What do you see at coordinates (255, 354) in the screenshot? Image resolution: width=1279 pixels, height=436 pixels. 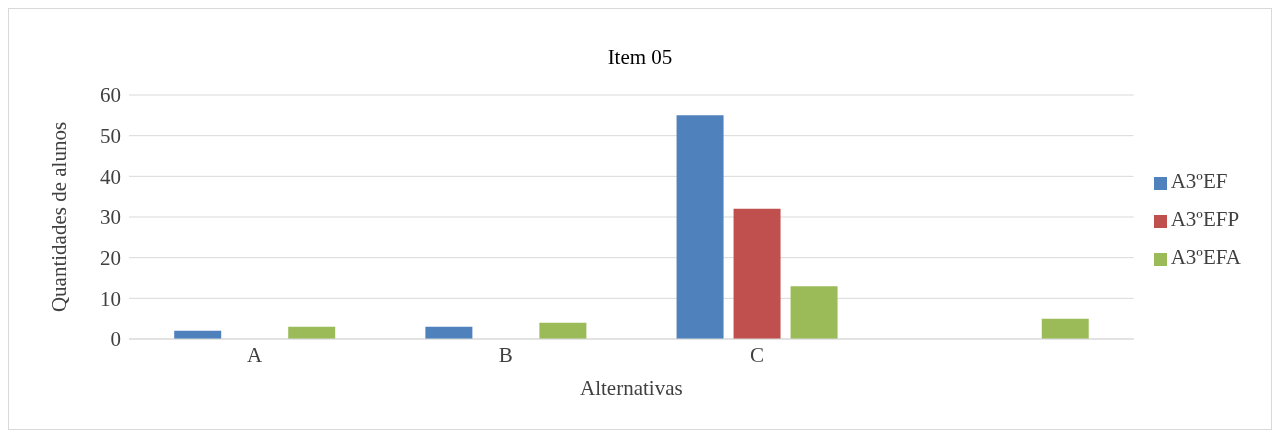 I see `x-tick-label: A` at bounding box center [255, 354].